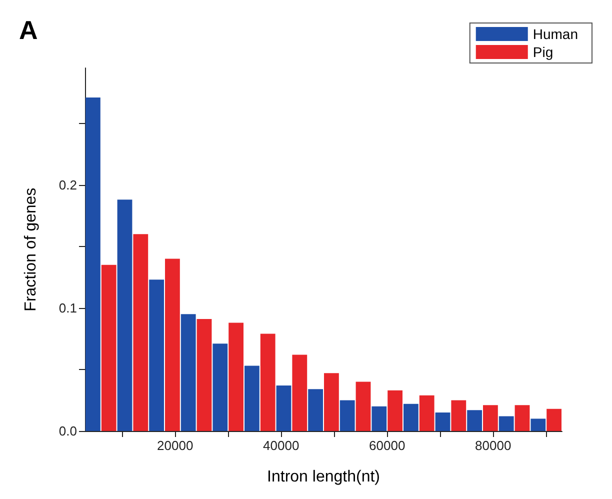 The image size is (612, 499). Describe the element at coordinates (28, 30) in the screenshot. I see `chart-title: A` at that location.